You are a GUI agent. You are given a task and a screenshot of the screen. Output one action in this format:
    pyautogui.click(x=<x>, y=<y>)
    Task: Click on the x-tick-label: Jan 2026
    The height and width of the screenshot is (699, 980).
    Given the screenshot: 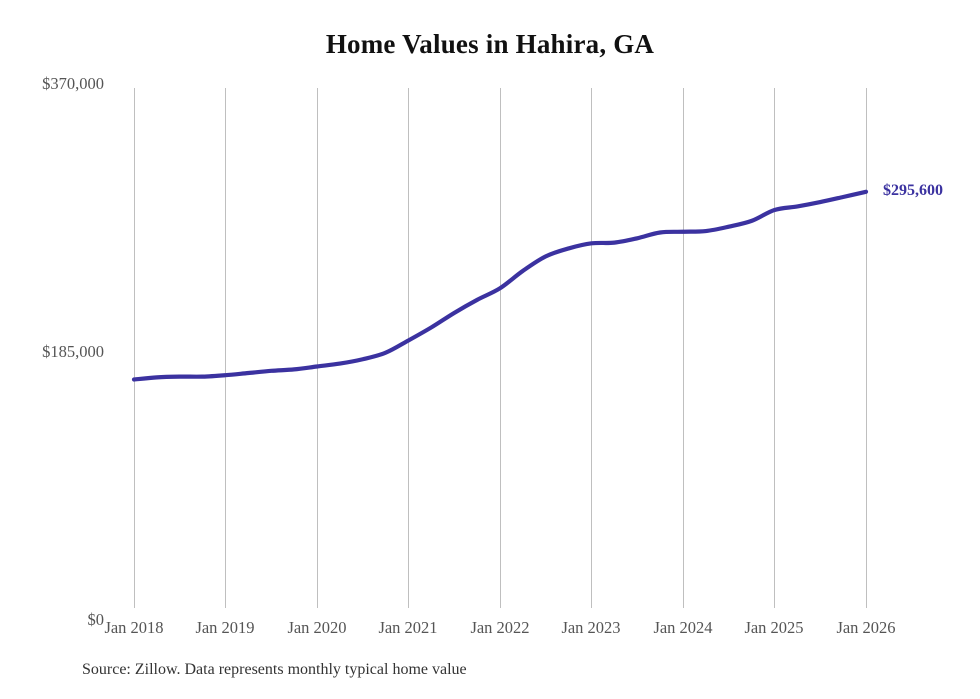 What is the action you would take?
    pyautogui.click(x=866, y=627)
    